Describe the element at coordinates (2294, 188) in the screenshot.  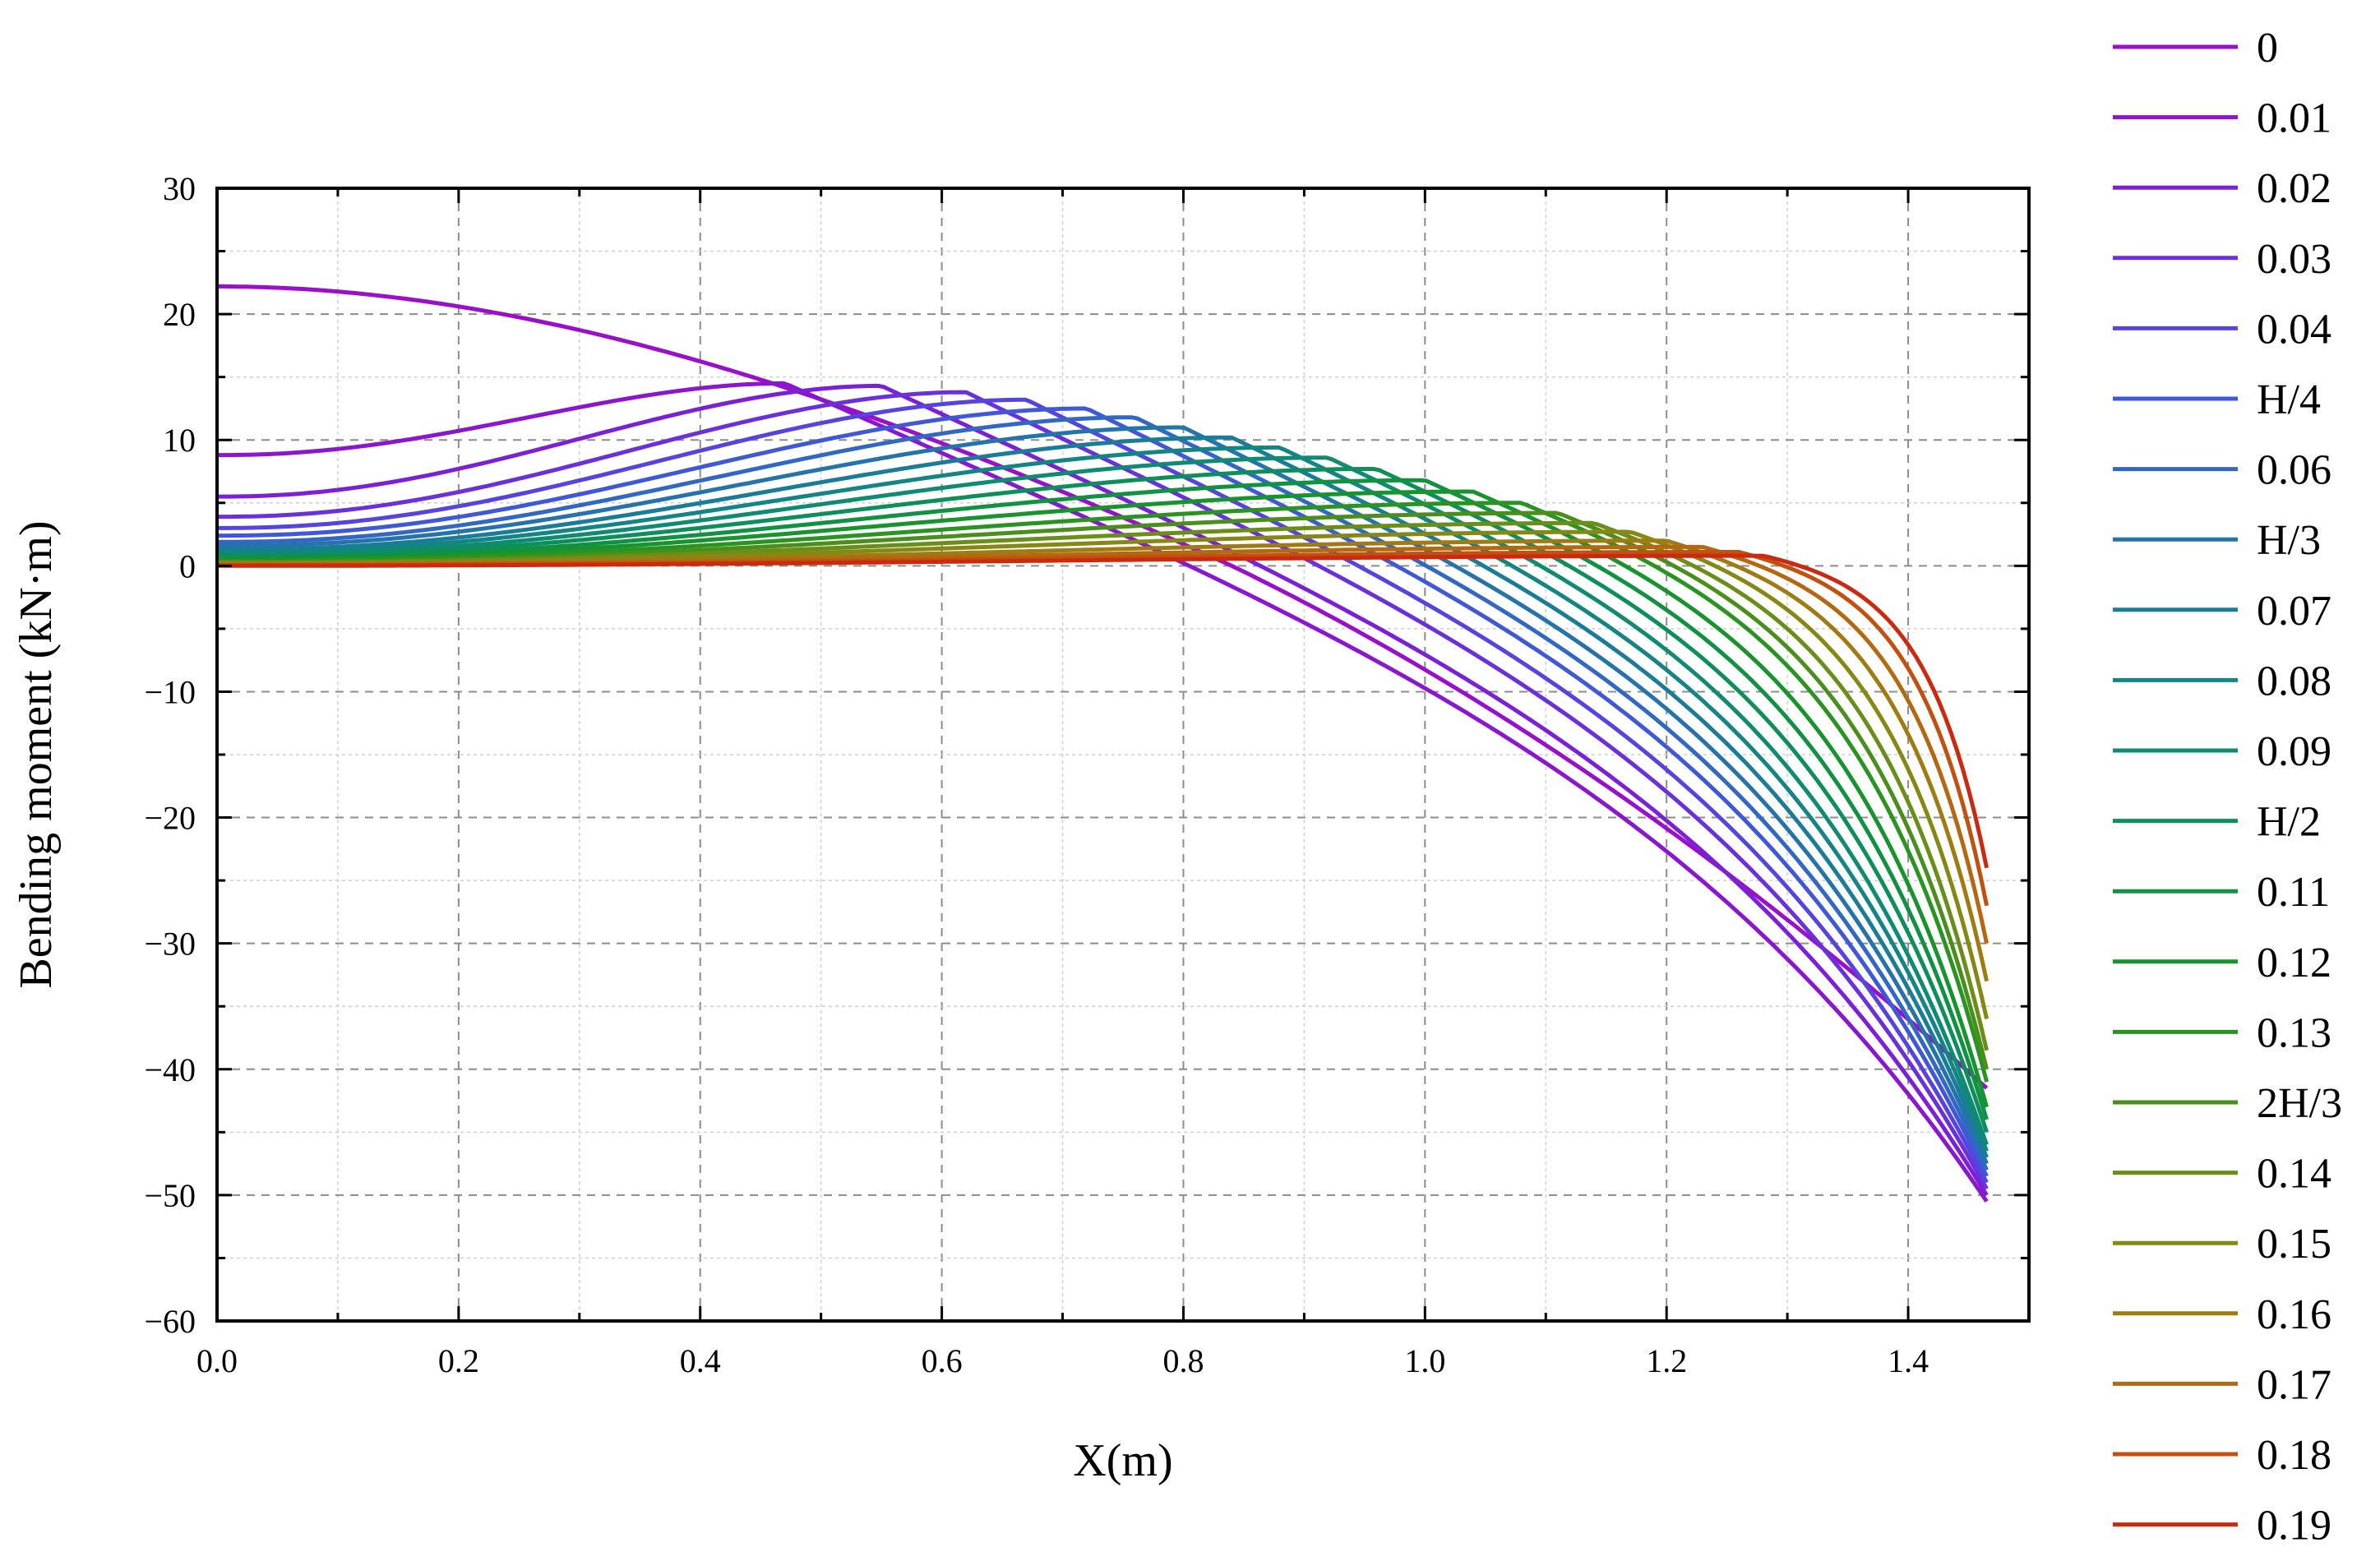
I see `legend-label: 0.02` at that location.